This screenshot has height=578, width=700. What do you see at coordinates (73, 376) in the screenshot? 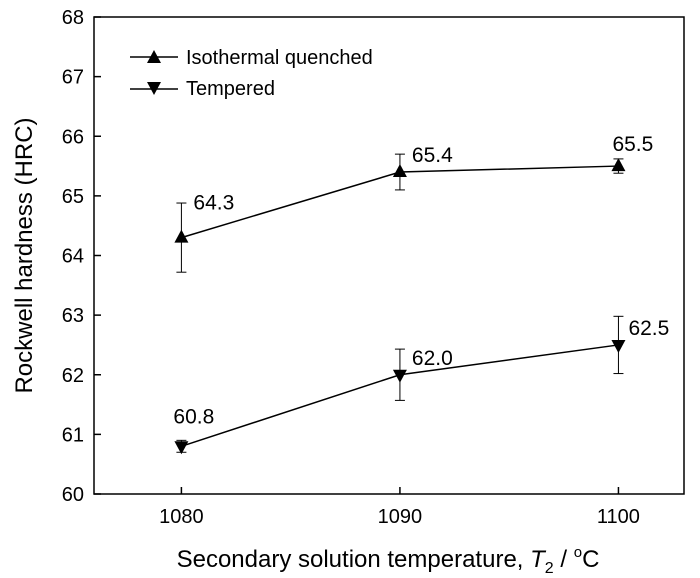
I see `y-tick-label: 62` at bounding box center [73, 376].